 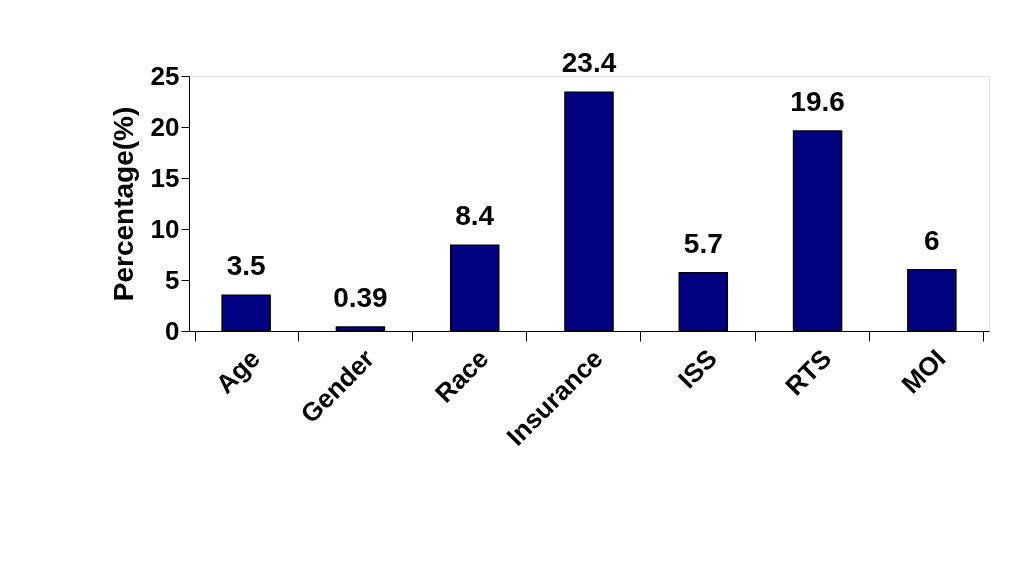 I want to click on data-label: 5.7, so click(x=703, y=243).